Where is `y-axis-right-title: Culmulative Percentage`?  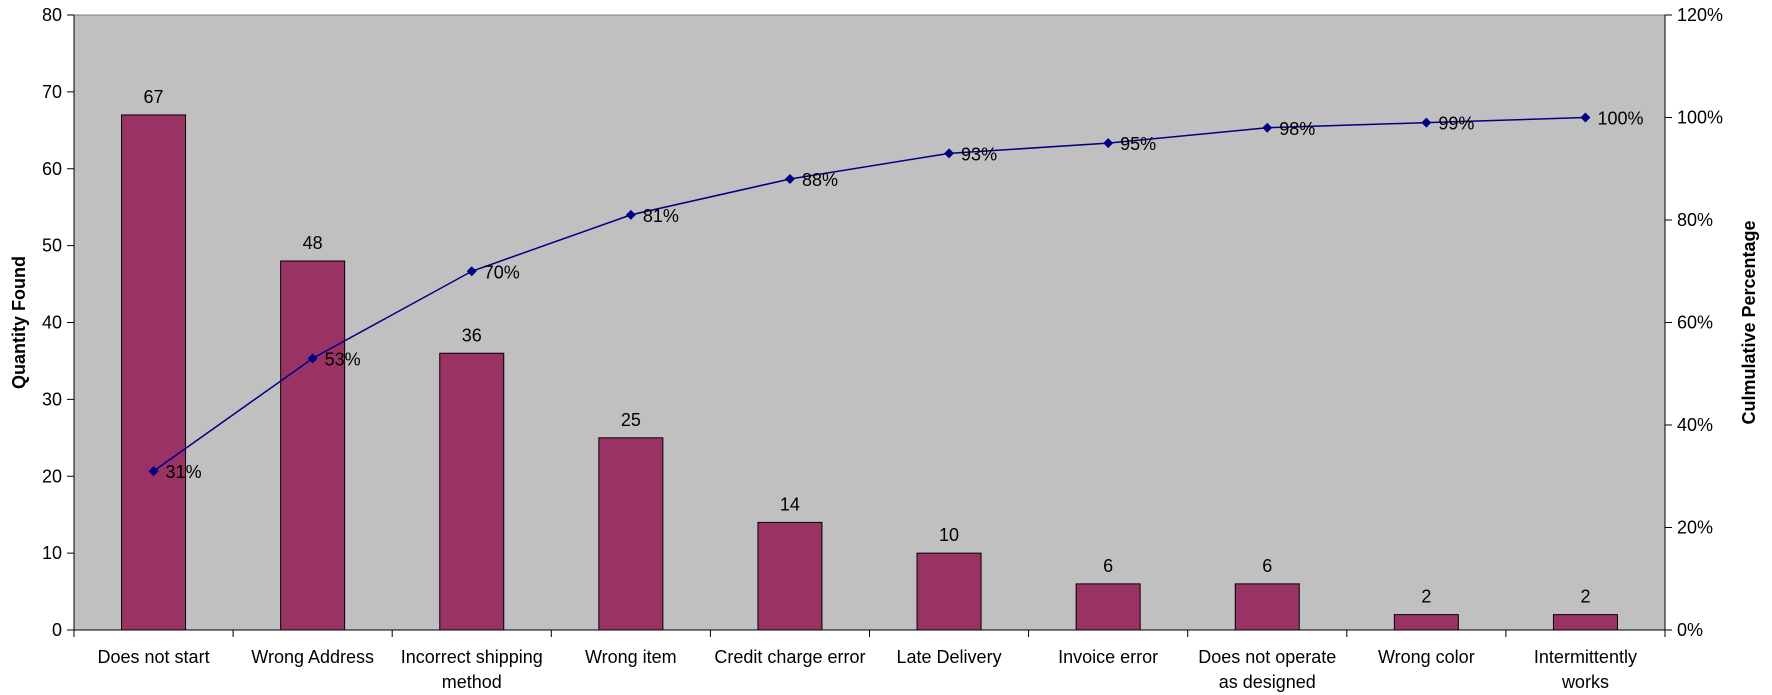 y-axis-right-title: Culmulative Percentage is located at coordinates (1749, 322).